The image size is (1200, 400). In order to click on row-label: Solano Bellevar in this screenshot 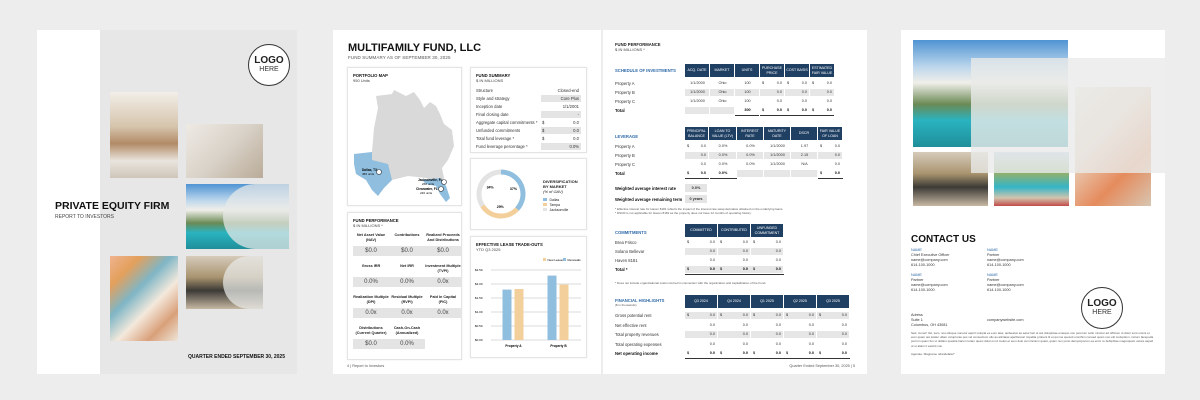, I will do `click(630, 251)`.